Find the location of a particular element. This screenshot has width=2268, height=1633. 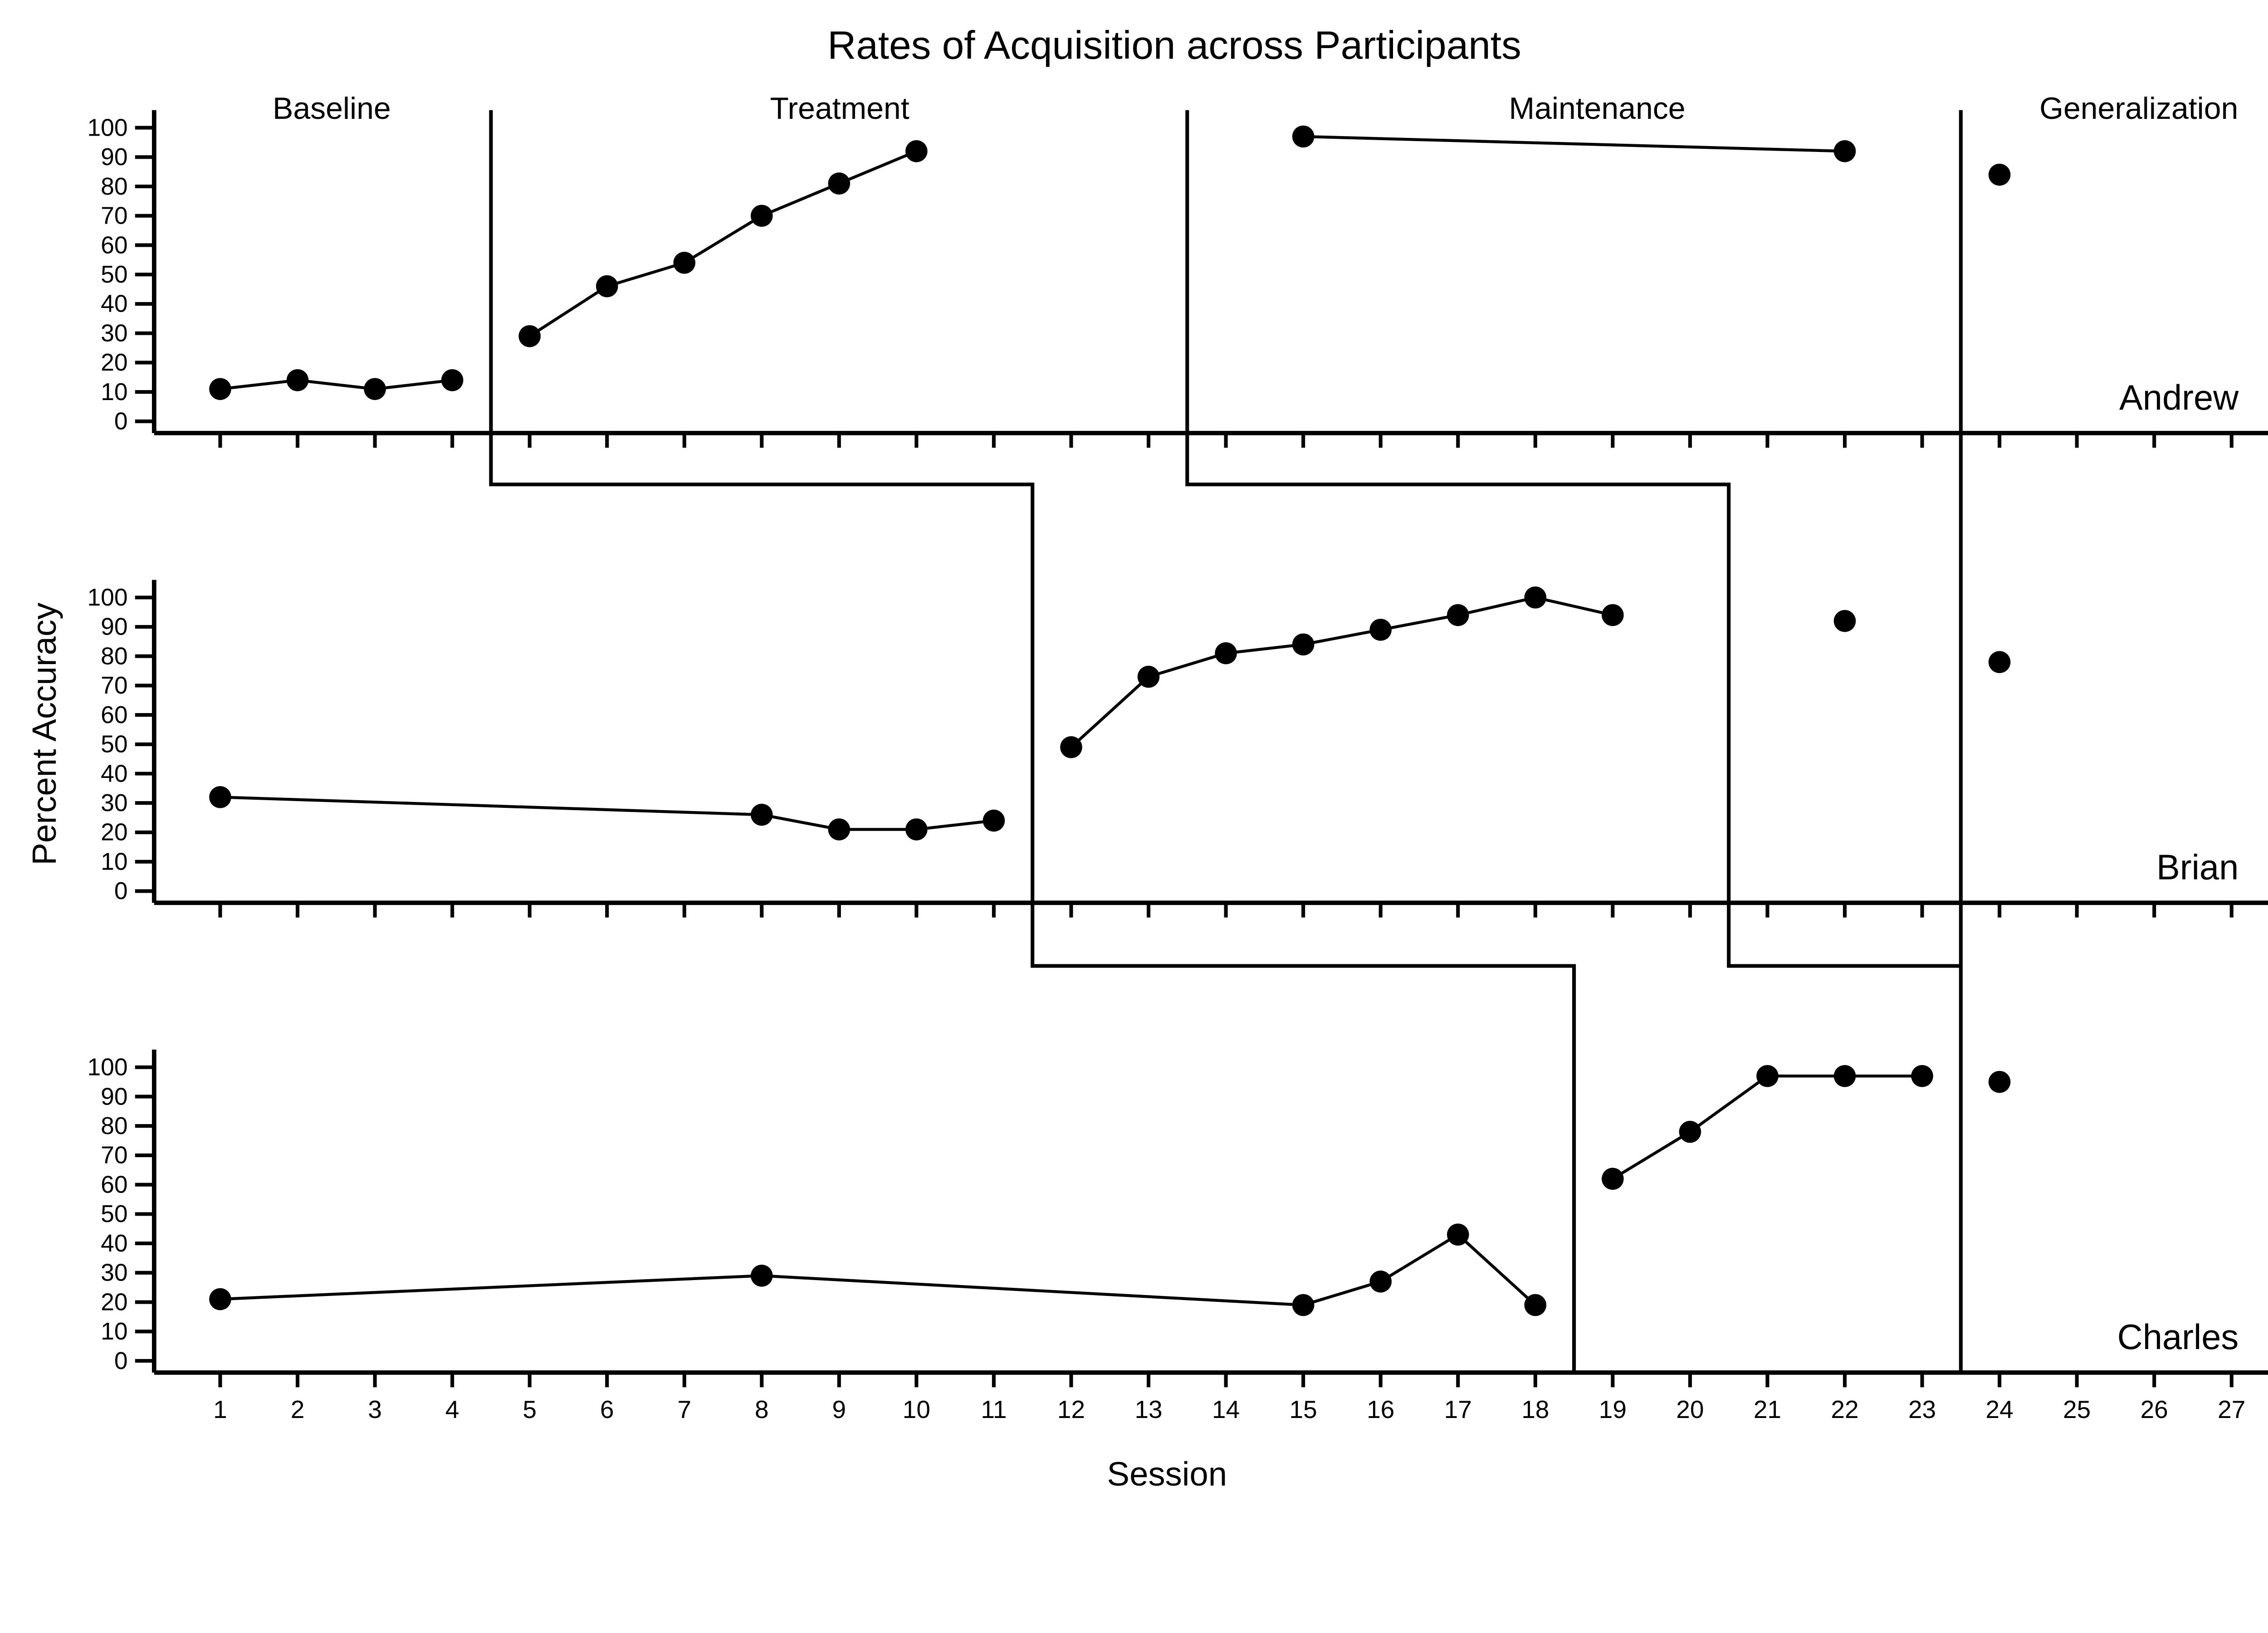

data-point-Andrew-s15 is located at coordinates (1303, 136).